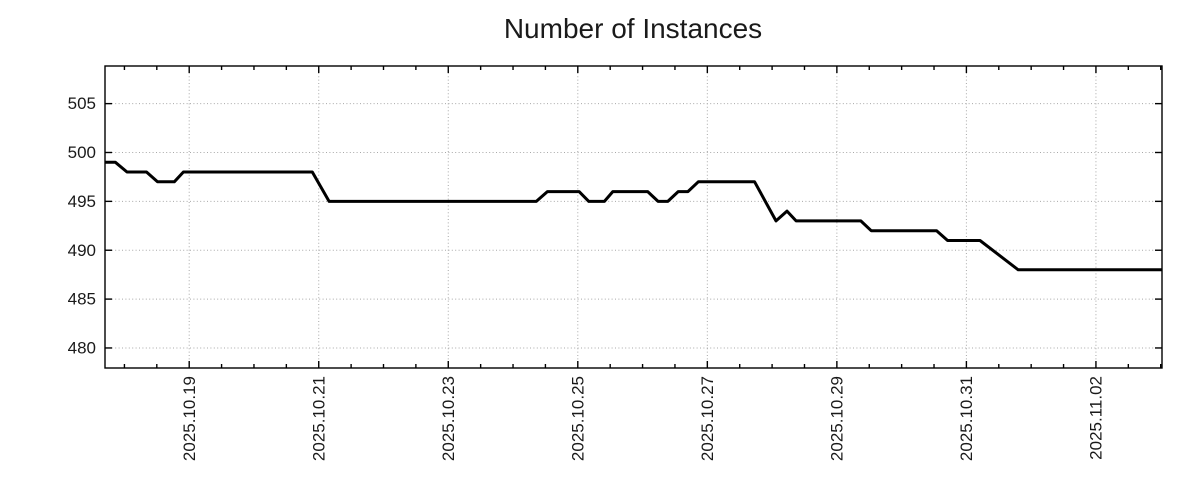 Image resolution: width=1200 pixels, height=500 pixels. Describe the element at coordinates (82, 103) in the screenshot. I see `y-tick-label: 505` at that location.